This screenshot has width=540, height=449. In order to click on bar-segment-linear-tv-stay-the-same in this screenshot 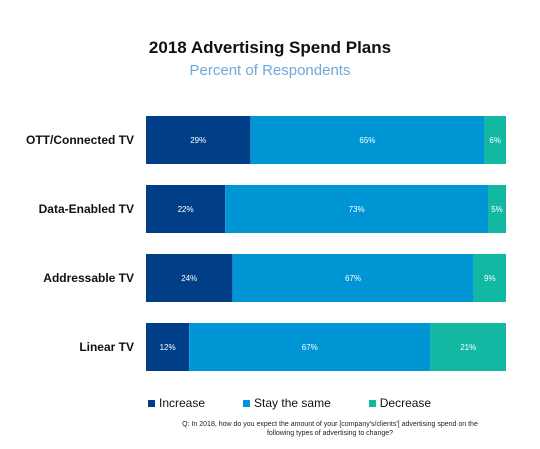, I will do `click(310, 347)`.